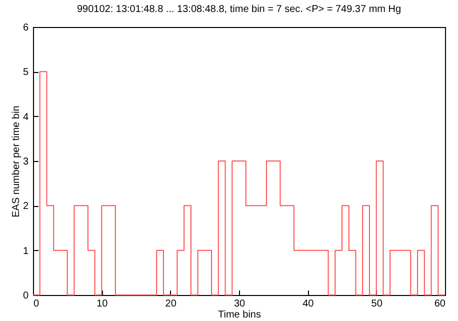  What do you see at coordinates (25, 28) in the screenshot?
I see `y-tick-label: 6` at bounding box center [25, 28].